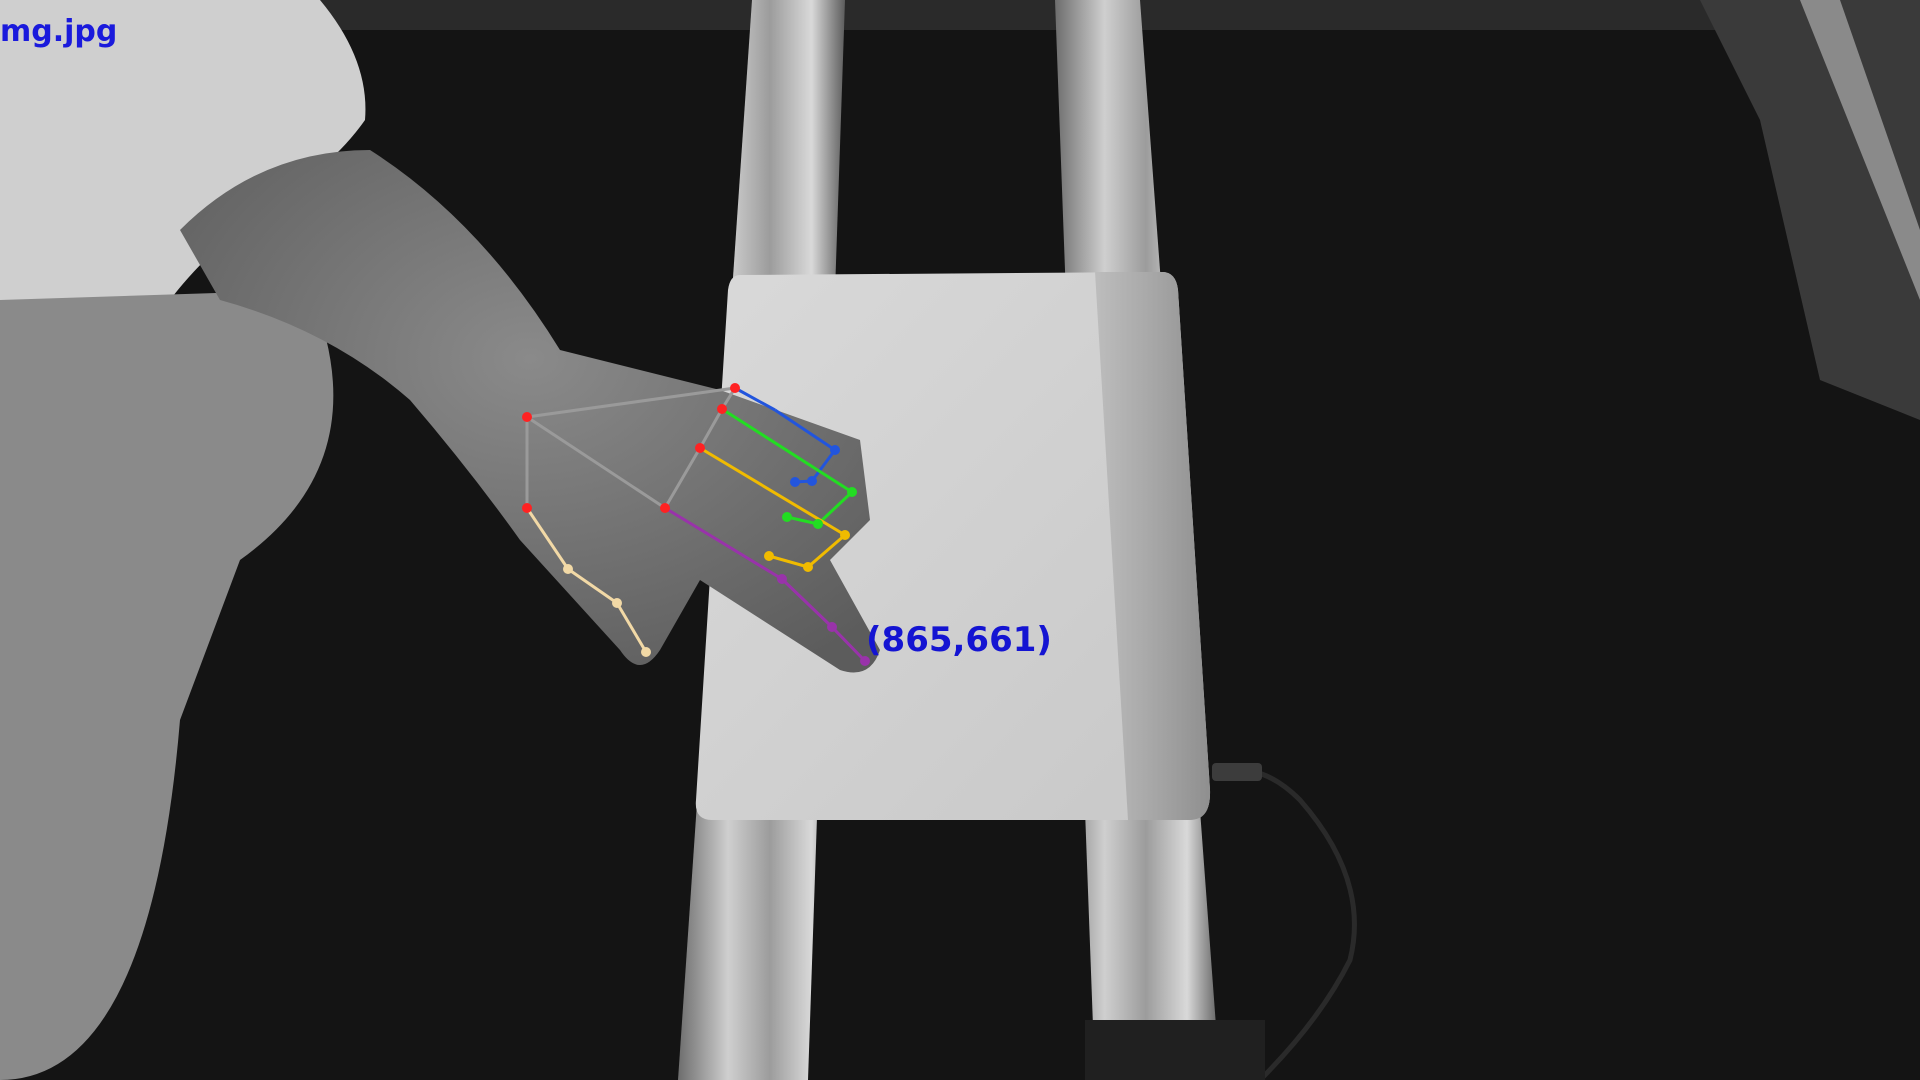 Image resolution: width=1920 pixels, height=1080 pixels. What do you see at coordinates (1860, 150) in the screenshot?
I see `right-rail` at bounding box center [1860, 150].